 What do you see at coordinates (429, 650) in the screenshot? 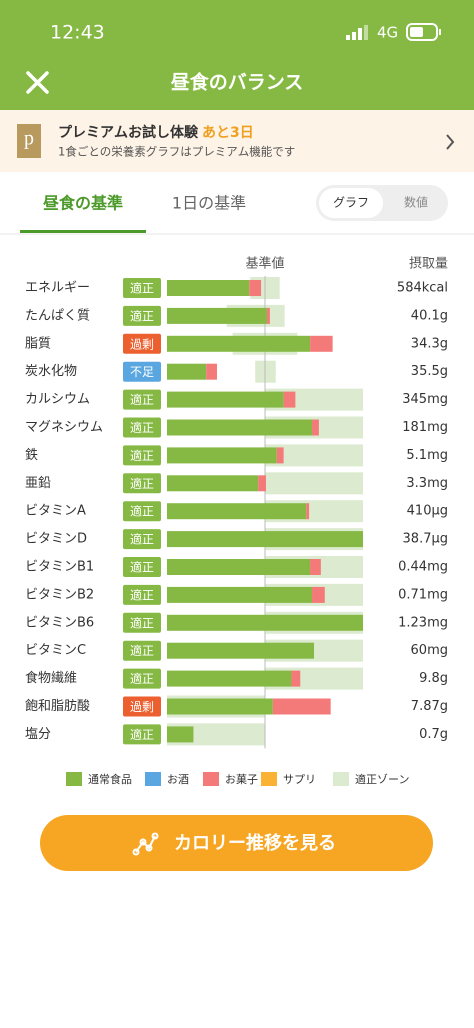
I see `intake-value: 60mg` at bounding box center [429, 650].